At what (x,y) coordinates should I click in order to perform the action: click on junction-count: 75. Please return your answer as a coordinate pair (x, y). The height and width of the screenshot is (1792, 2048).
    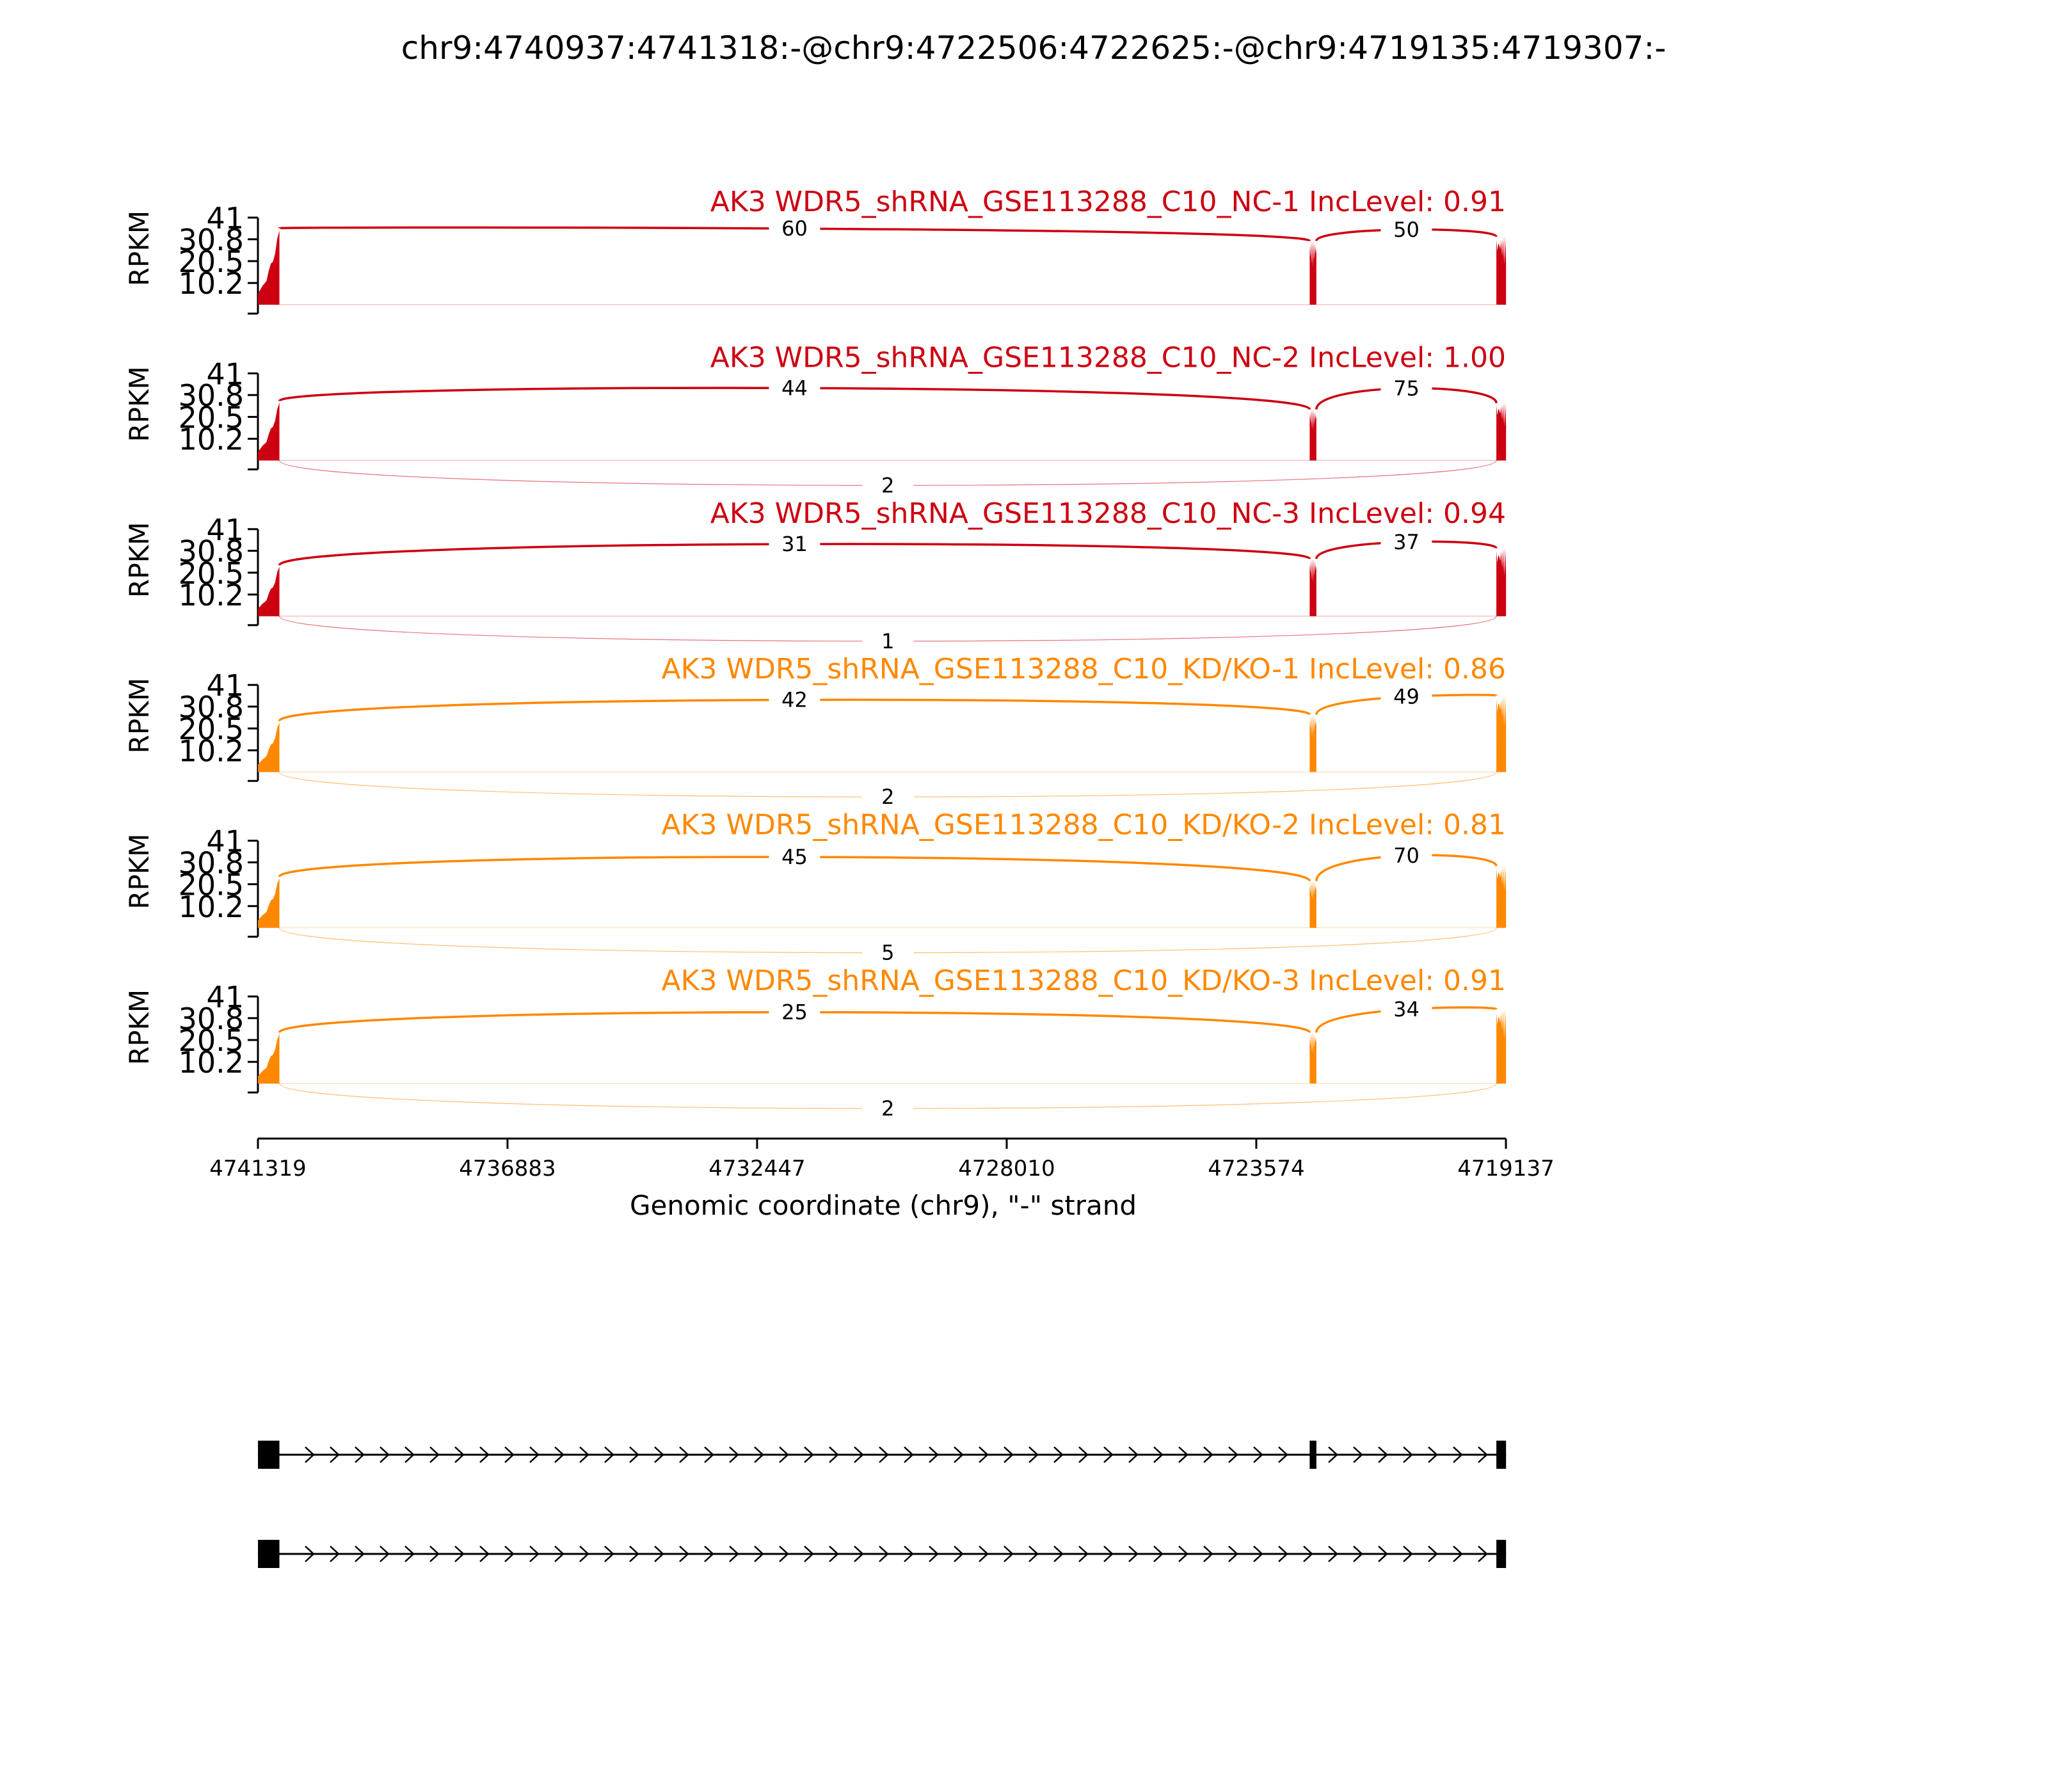
    Looking at the image, I should click on (1406, 388).